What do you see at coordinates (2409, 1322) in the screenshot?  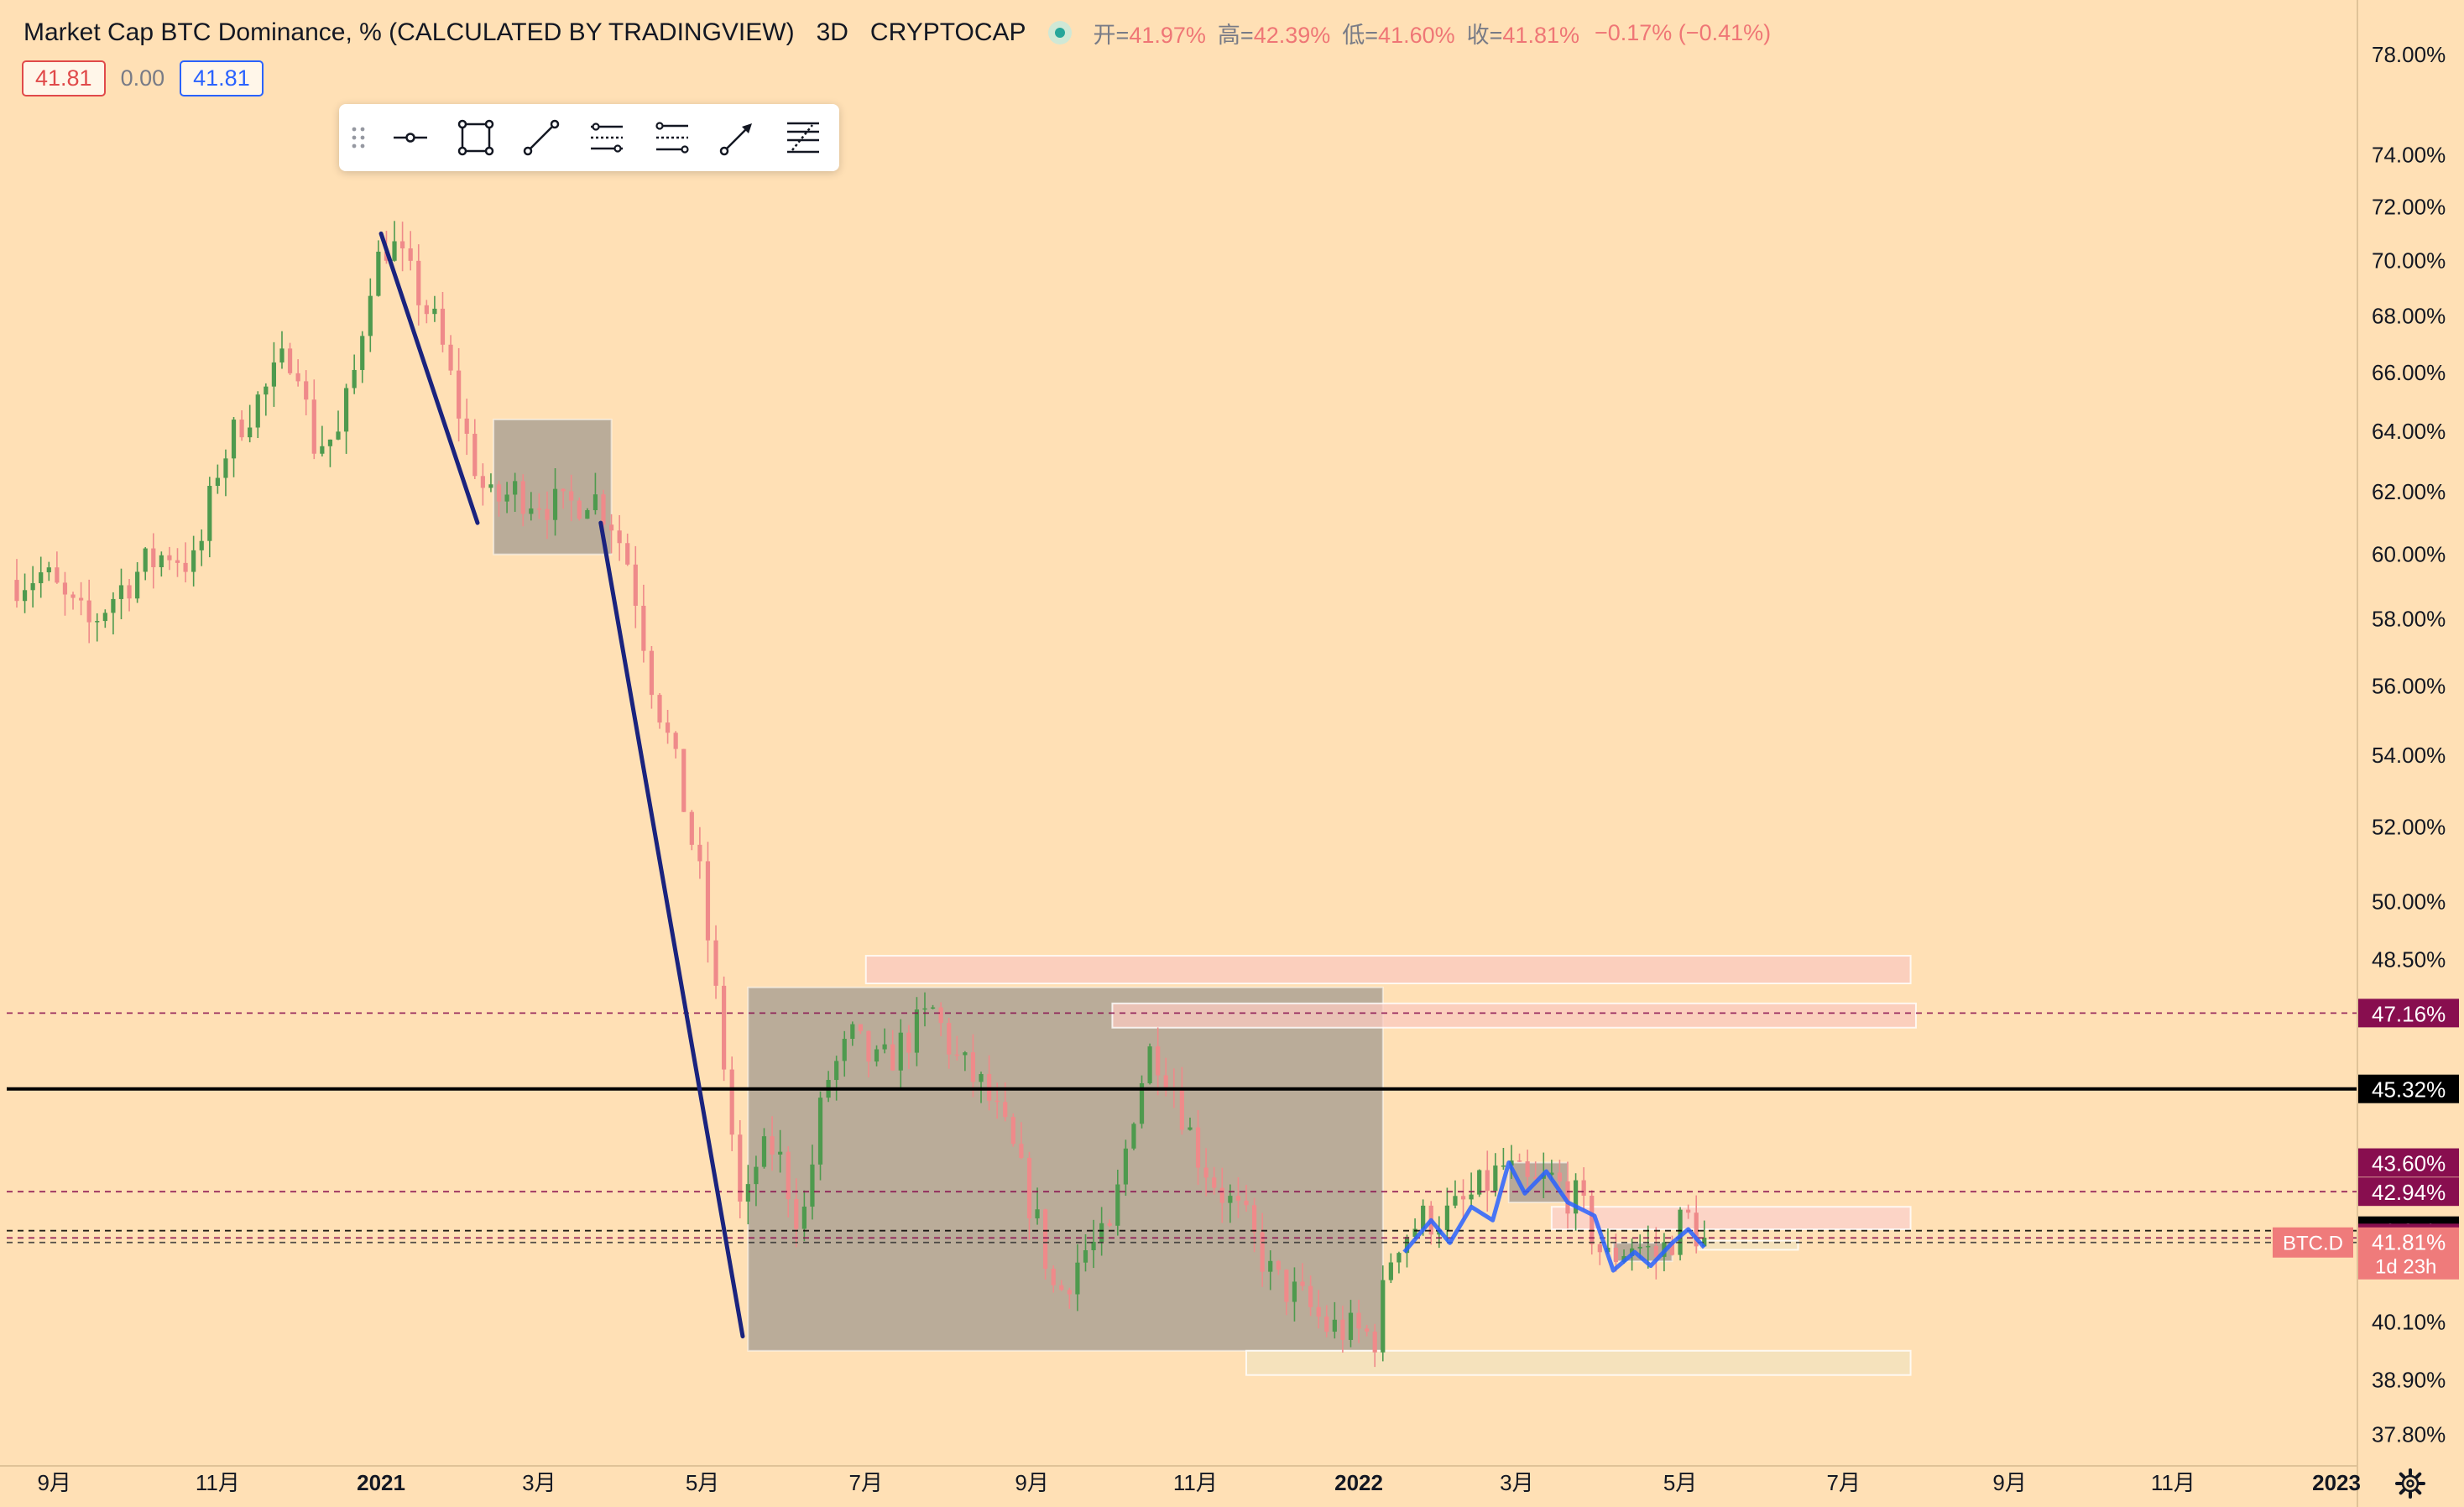 I see `price-tick-label: 40.10%` at bounding box center [2409, 1322].